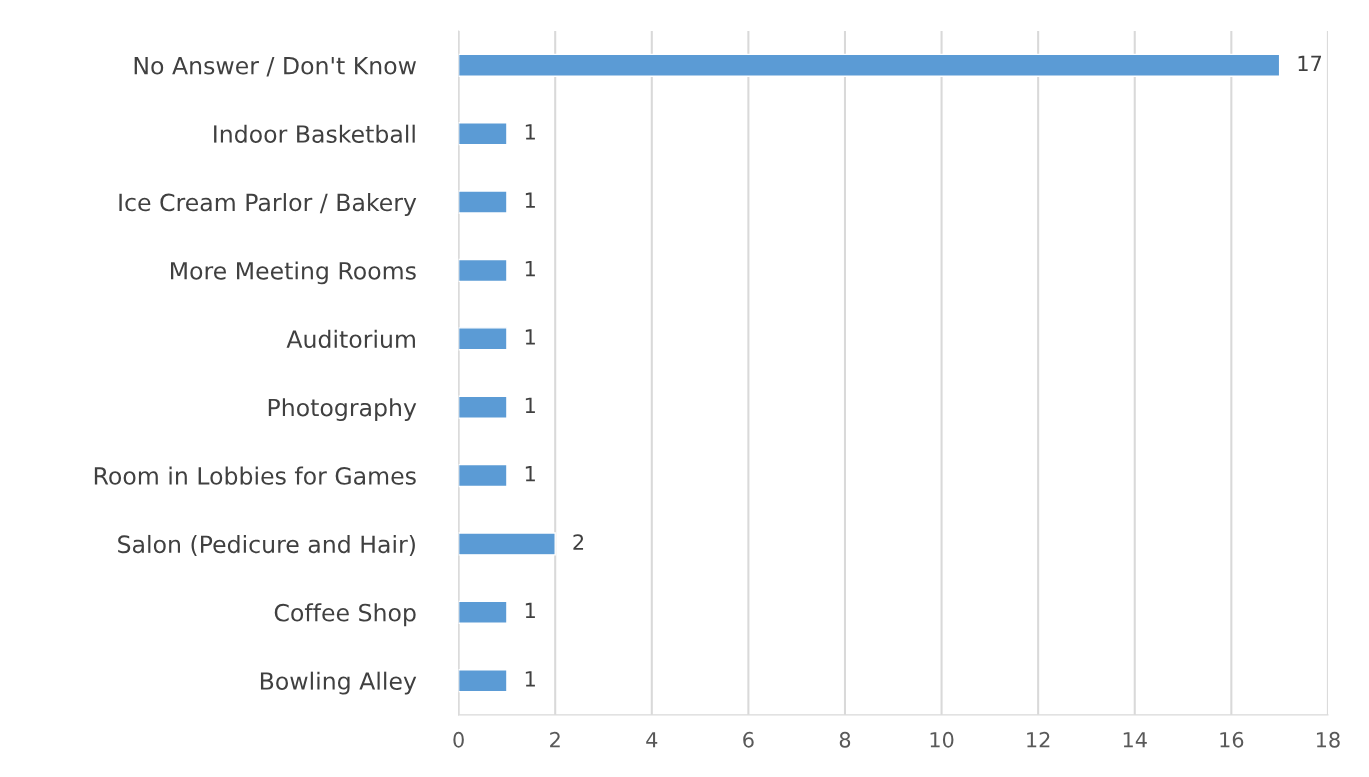  I want to click on y-tick-label: Photography, so click(342, 410).